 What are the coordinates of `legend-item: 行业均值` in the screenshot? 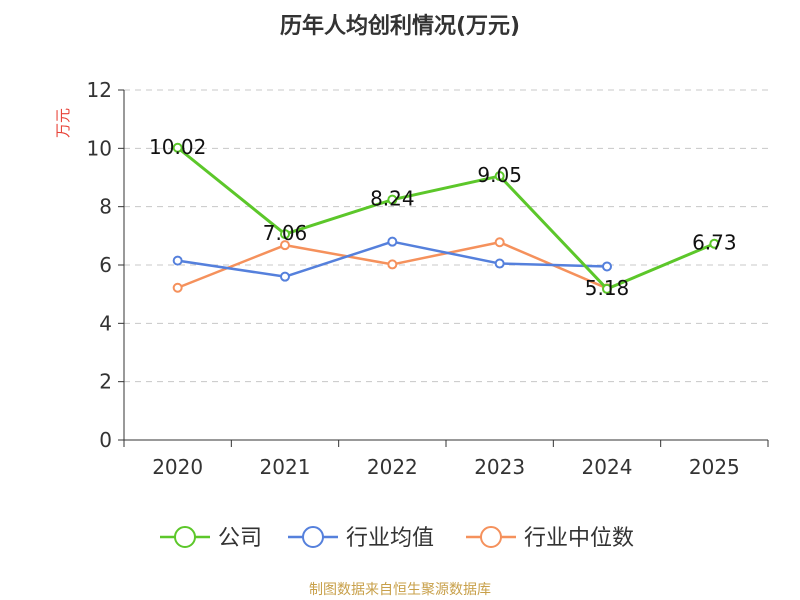 It's located at (361, 538).